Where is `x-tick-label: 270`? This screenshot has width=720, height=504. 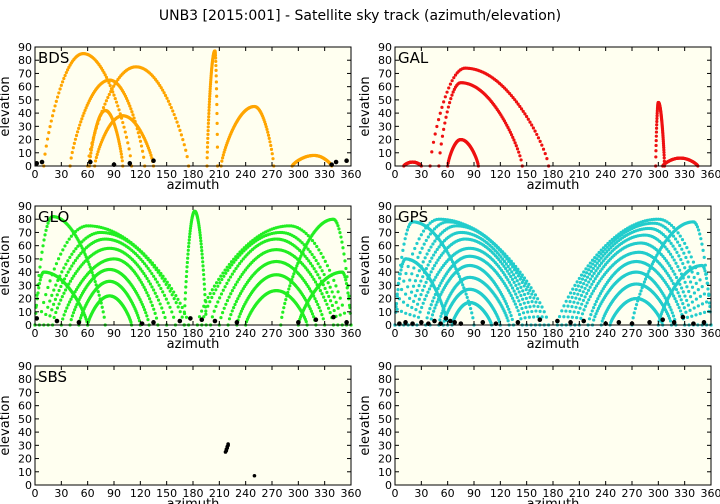
x-tick-label: 270 is located at coordinates (632, 493).